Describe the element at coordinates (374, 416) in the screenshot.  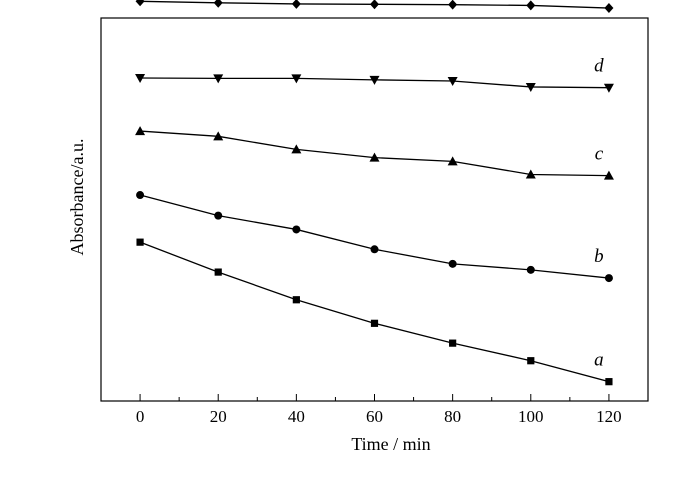
I see `x-tick-label: 60` at that location.